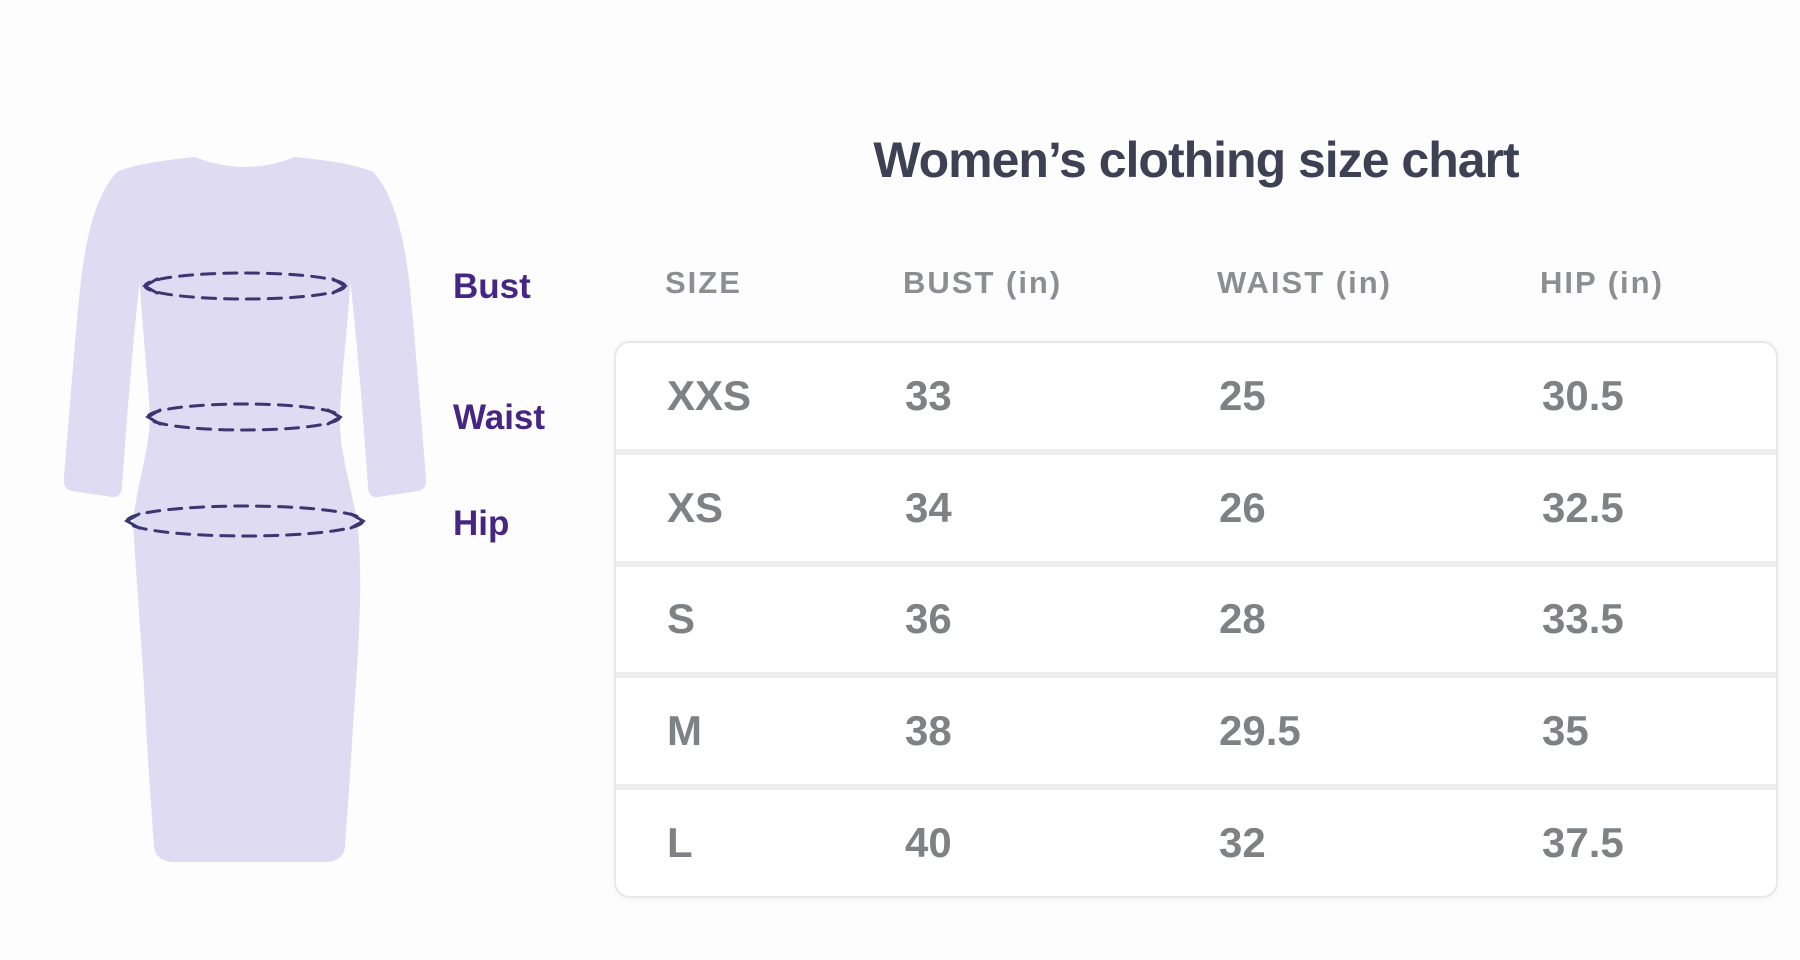 The height and width of the screenshot is (960, 1800). What do you see at coordinates (1565, 731) in the screenshot?
I see `hip-cell: 35` at bounding box center [1565, 731].